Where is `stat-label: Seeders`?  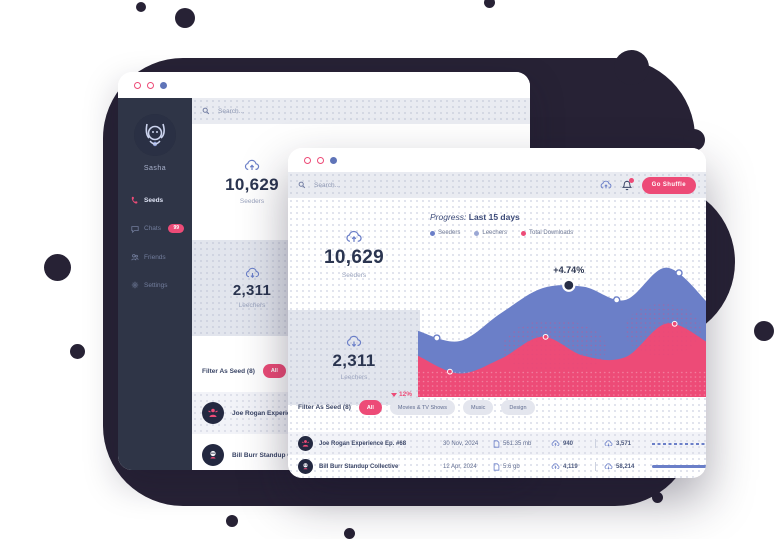
stat-label: Seeders is located at coordinates (354, 275).